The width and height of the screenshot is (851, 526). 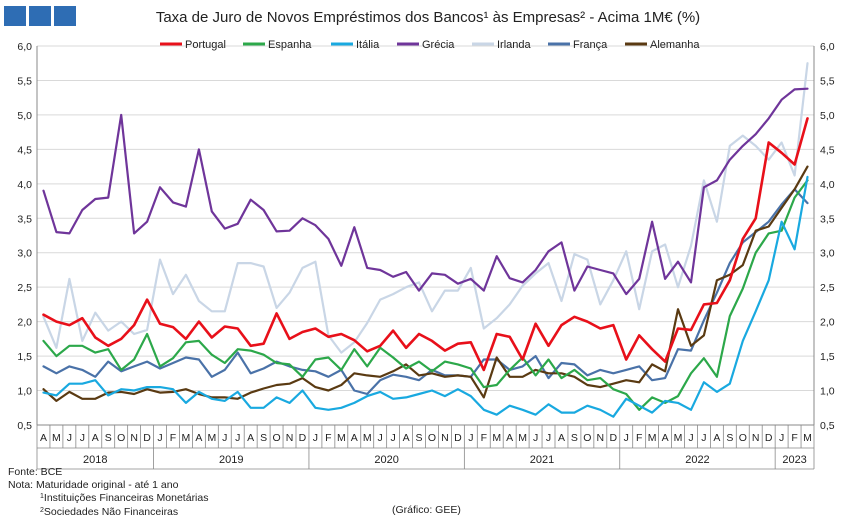 I want to click on y-tick-label-right: 3,5, so click(x=827, y=219).